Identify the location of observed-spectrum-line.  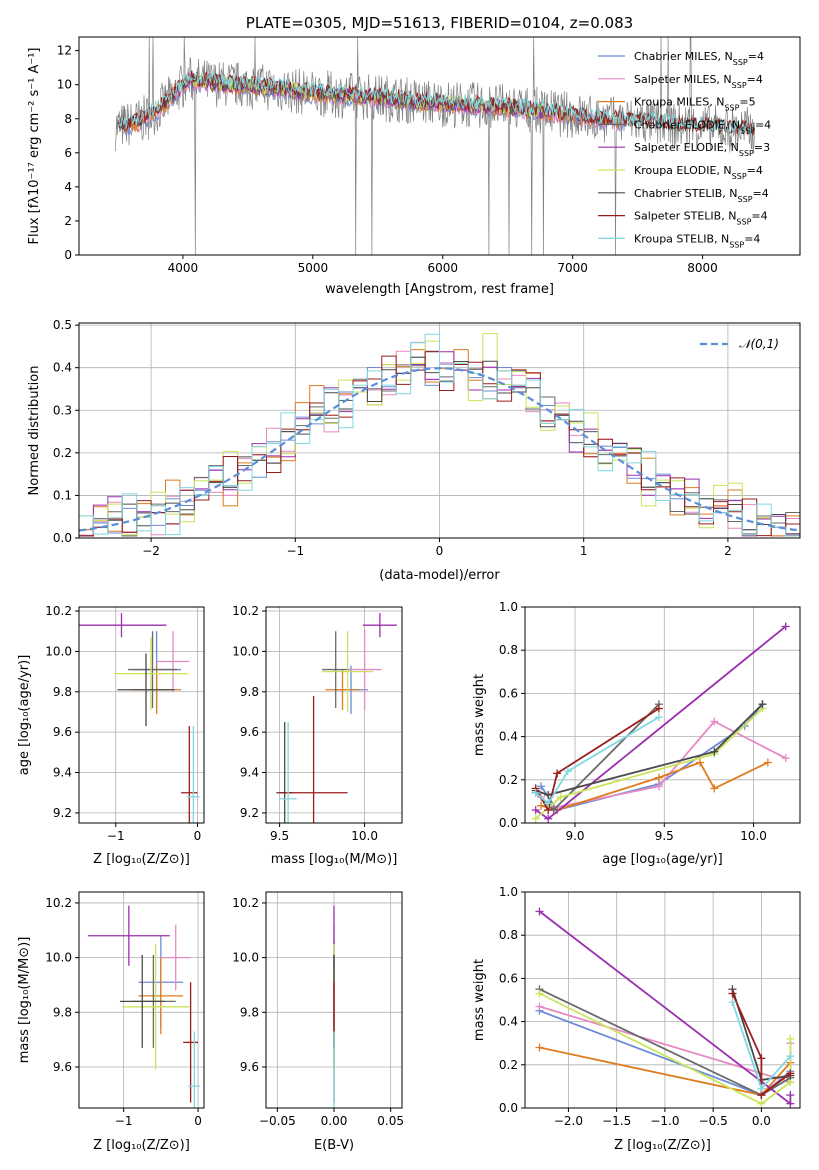
(435, 146).